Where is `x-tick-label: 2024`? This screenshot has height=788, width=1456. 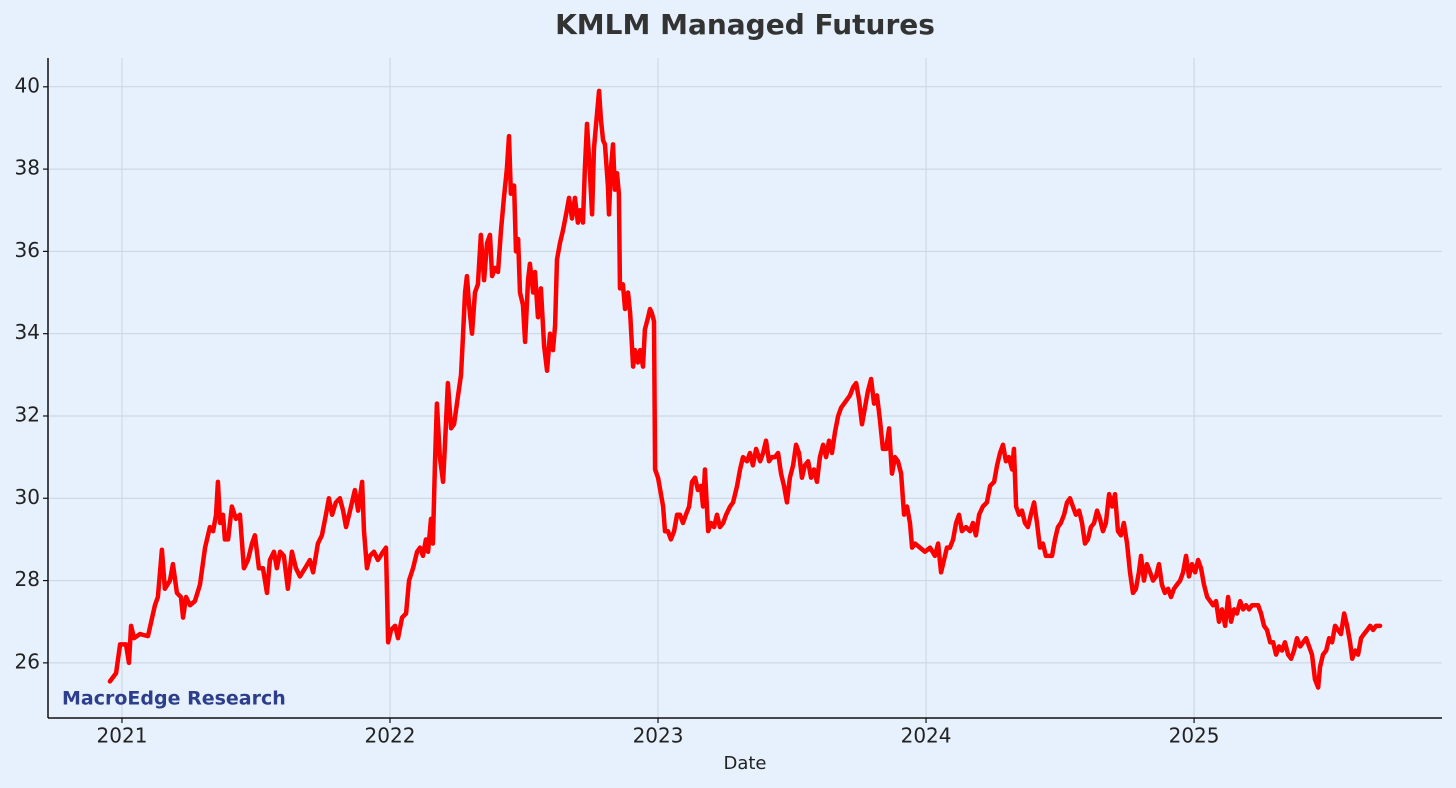
x-tick-label: 2024 is located at coordinates (926, 736).